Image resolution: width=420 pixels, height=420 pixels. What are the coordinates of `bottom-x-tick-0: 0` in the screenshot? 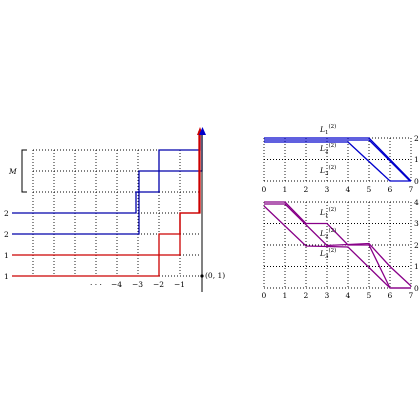 It's located at (264, 295).